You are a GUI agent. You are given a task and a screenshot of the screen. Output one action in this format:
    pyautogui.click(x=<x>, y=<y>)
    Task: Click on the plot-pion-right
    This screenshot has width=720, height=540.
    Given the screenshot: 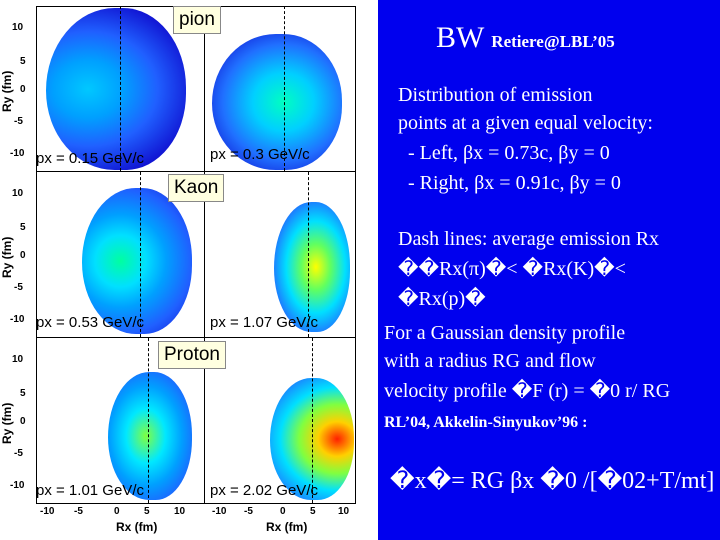 What is the action you would take?
    pyautogui.click(x=279, y=88)
    